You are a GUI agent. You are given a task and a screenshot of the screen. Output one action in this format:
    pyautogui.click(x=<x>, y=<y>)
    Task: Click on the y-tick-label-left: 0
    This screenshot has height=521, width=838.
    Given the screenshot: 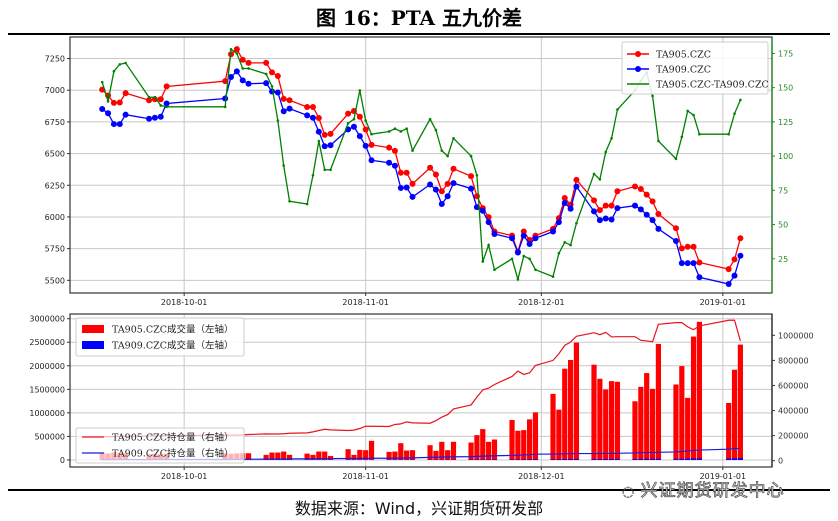 What is the action you would take?
    pyautogui.click(x=62, y=460)
    